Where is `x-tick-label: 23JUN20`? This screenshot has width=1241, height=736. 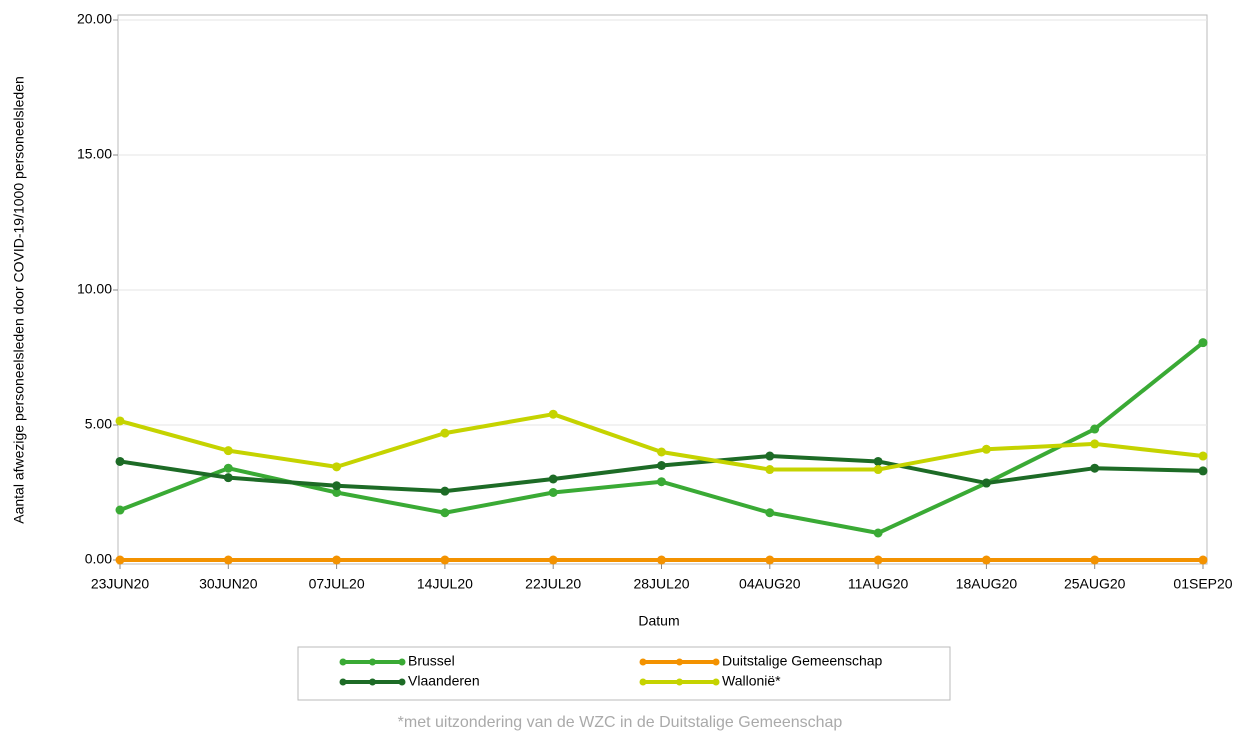 x-tick-label: 23JUN20 is located at coordinates (120, 584).